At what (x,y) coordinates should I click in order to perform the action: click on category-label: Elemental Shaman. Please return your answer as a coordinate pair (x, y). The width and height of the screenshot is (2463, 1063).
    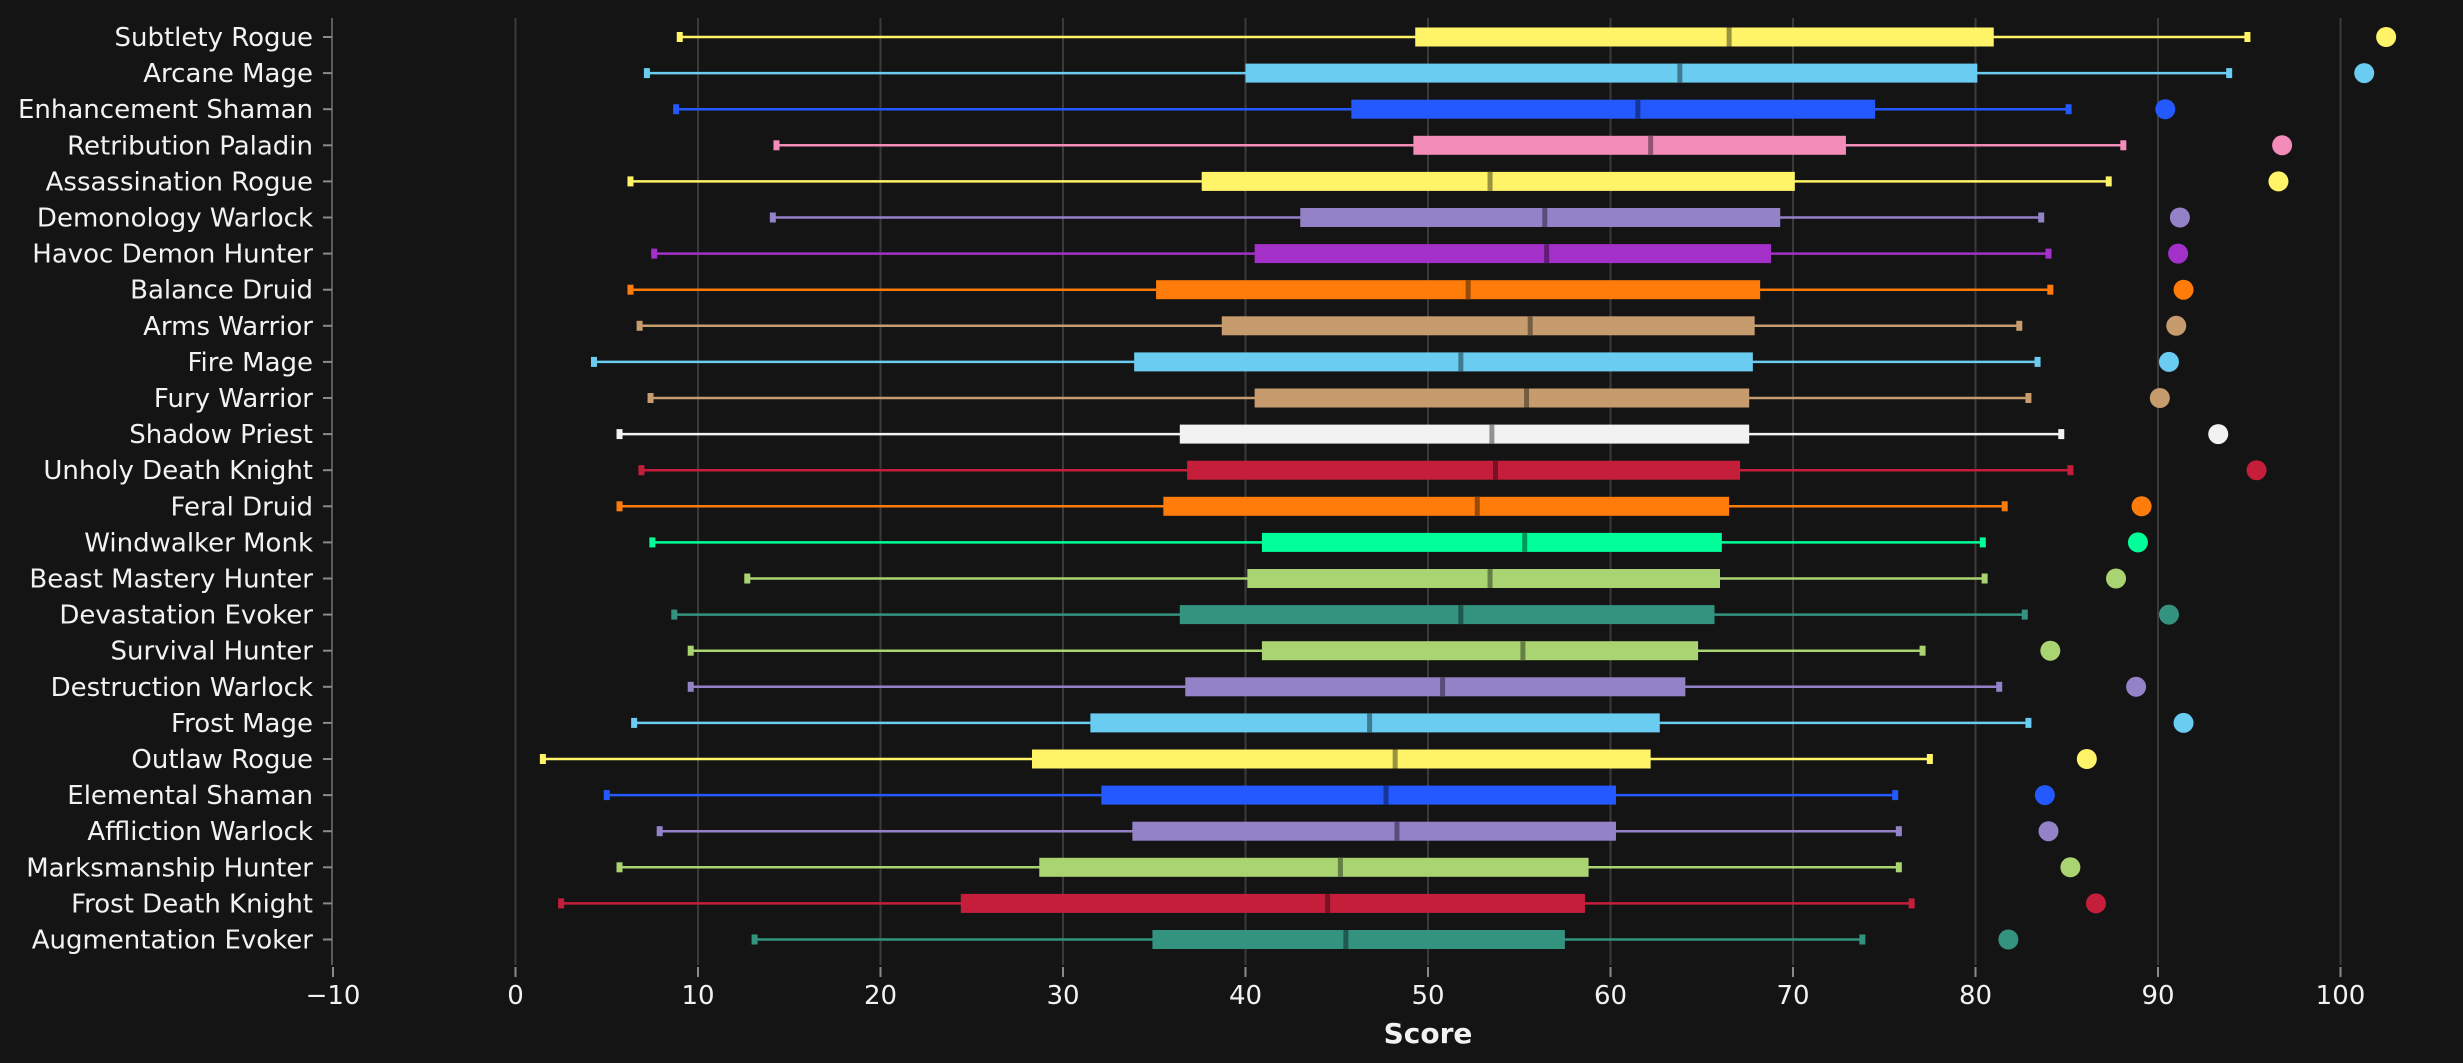
    Looking at the image, I should click on (190, 796).